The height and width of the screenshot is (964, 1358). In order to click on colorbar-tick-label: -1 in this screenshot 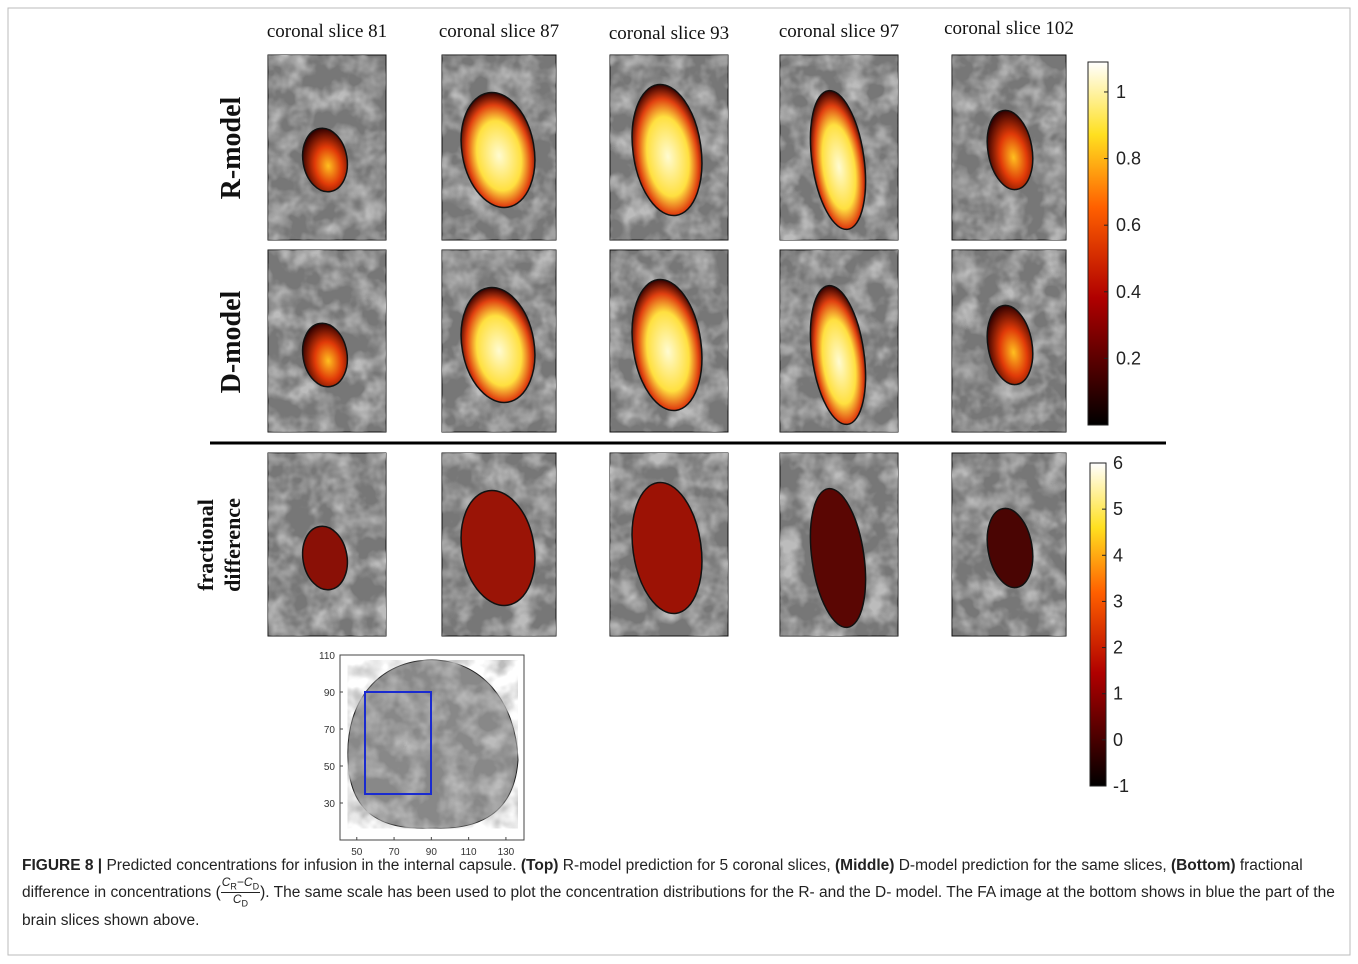, I will do `click(1121, 786)`.